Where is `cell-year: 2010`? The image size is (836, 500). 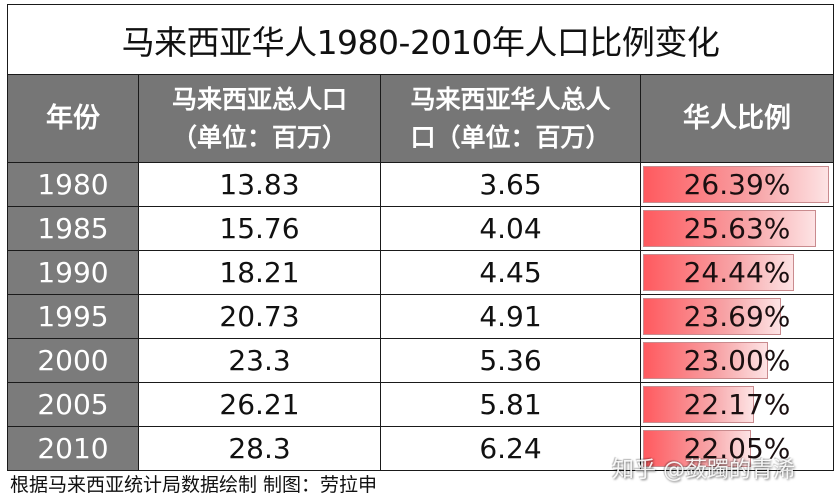 cell-year: 2010 is located at coordinates (73, 448).